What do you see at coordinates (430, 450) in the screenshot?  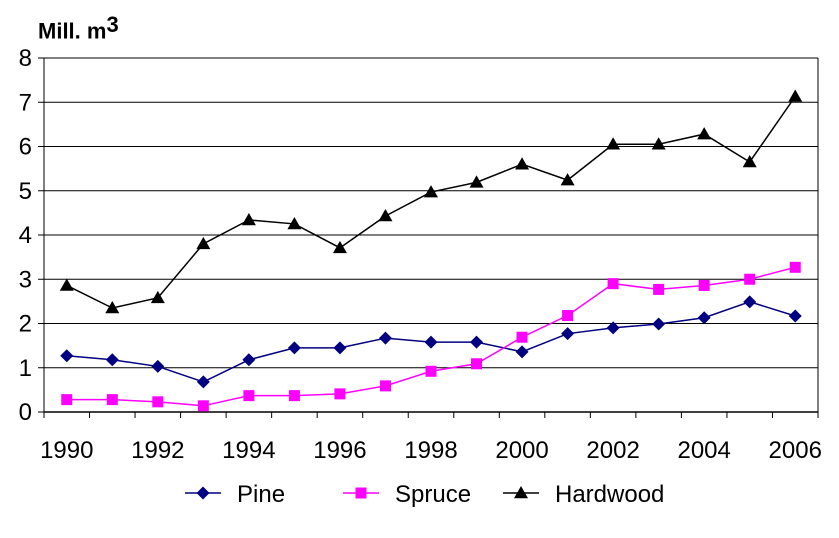 I see `x-tick-label: 1998` at bounding box center [430, 450].